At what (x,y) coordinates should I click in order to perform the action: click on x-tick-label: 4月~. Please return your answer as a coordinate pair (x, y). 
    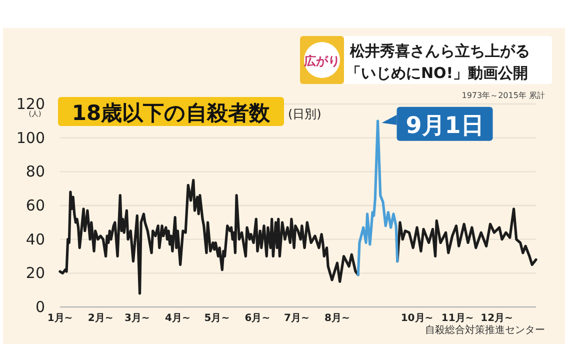
    Looking at the image, I should click on (177, 318).